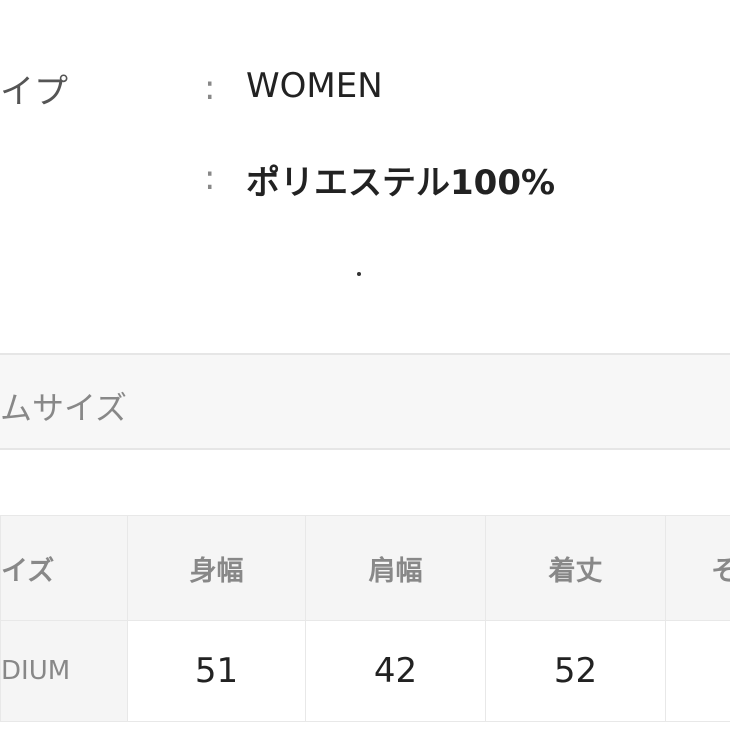 This screenshot has width=730, height=730. What do you see at coordinates (395, 671) in the screenshot?
I see `cell-shoulder-width: 42` at bounding box center [395, 671].